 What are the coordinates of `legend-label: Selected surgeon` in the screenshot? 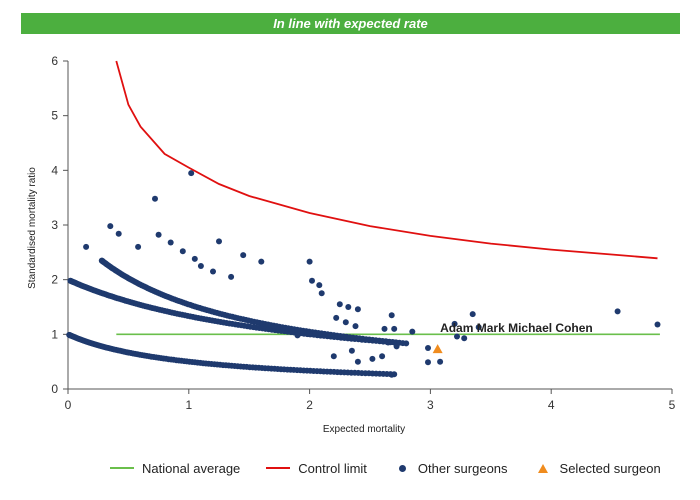 It's located at (610, 468).